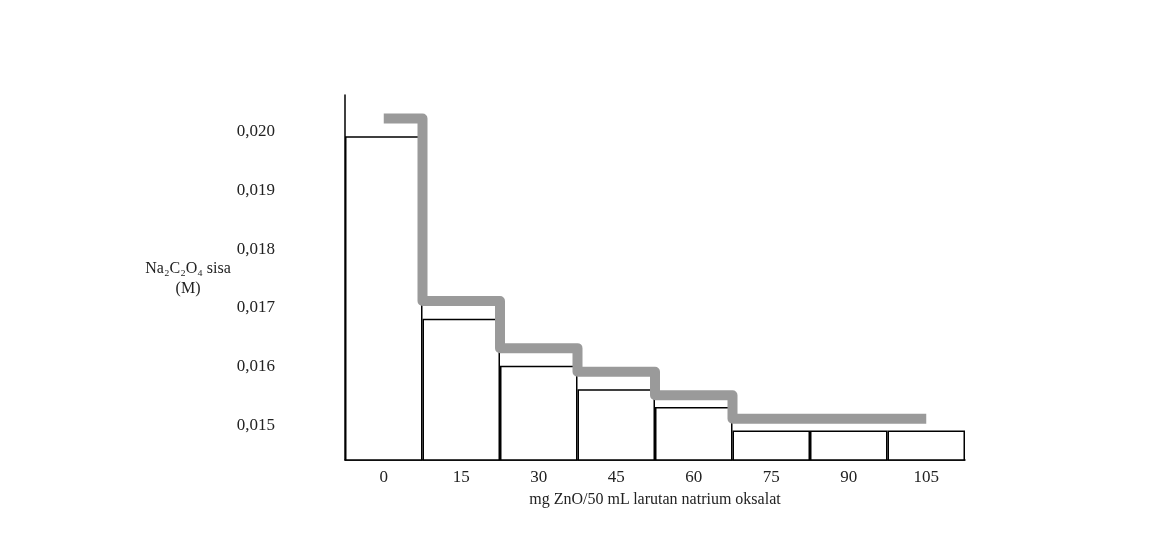 Image resolution: width=1155 pixels, height=555 pixels. I want to click on x-tick-label: 45, so click(616, 476).